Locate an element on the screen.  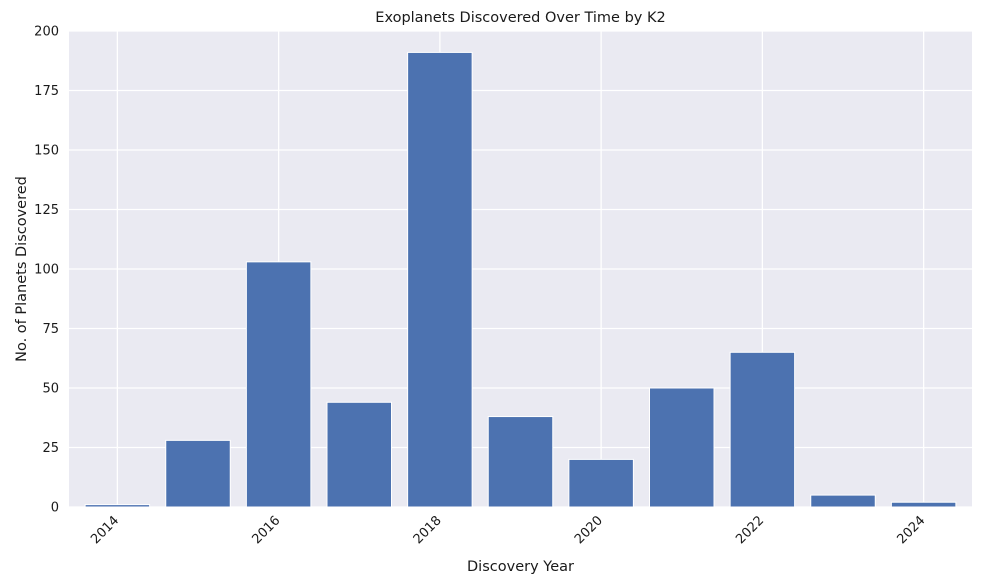
x-tick-label: 2018 is located at coordinates (428, 530).